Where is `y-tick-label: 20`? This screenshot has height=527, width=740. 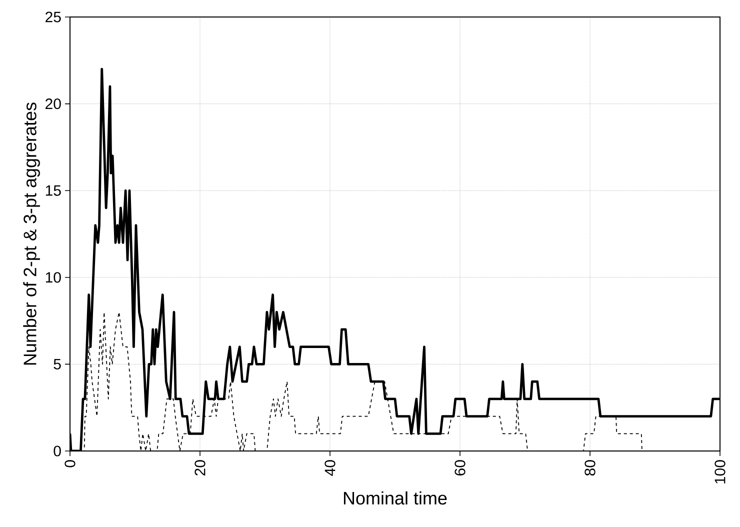 y-tick-label: 20 is located at coordinates (53, 104).